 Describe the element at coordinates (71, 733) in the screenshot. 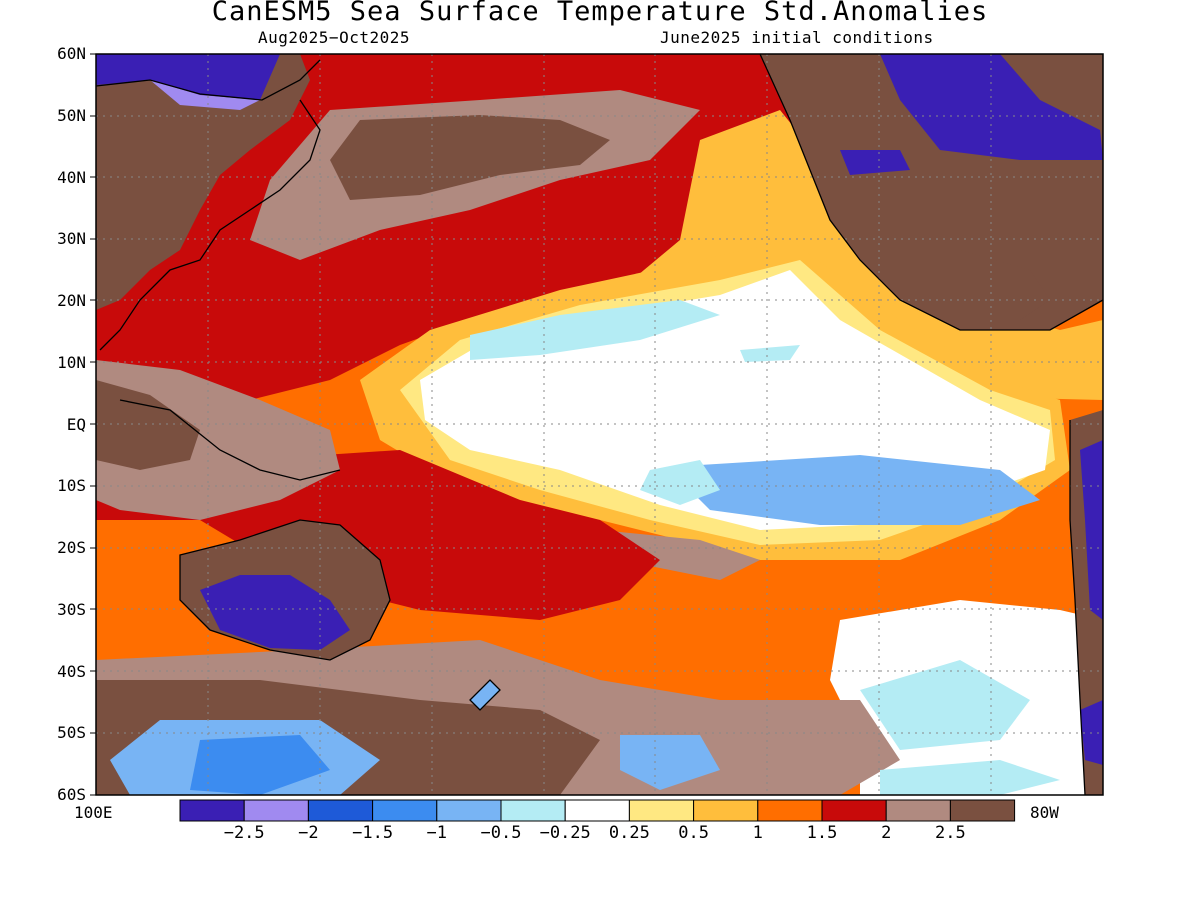

I see `lat-label: 50S` at that location.